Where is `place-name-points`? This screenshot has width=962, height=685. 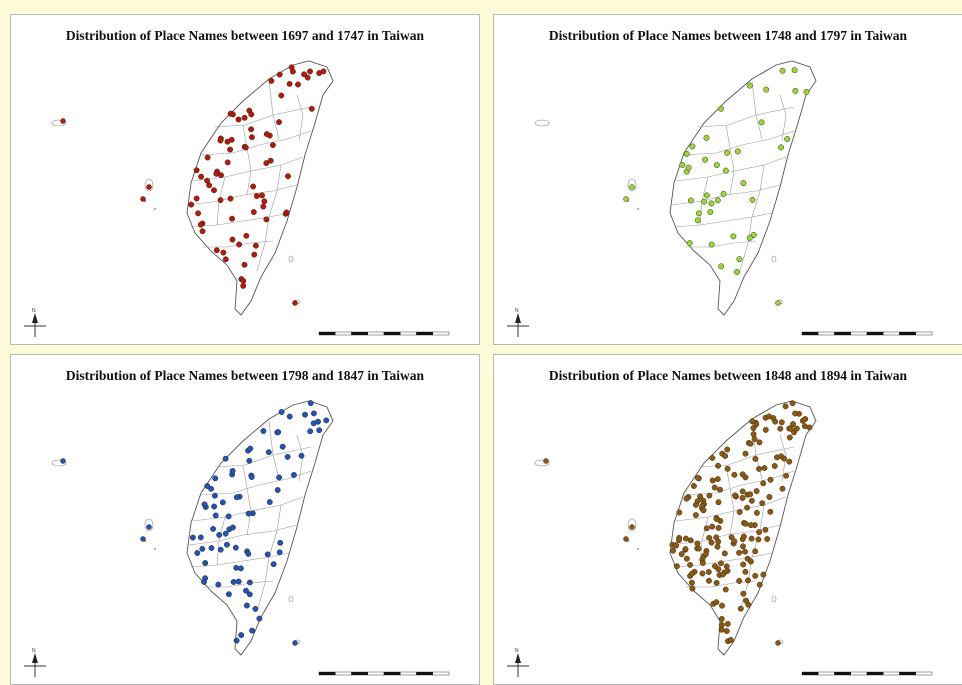 place-name-points is located at coordinates (195, 523).